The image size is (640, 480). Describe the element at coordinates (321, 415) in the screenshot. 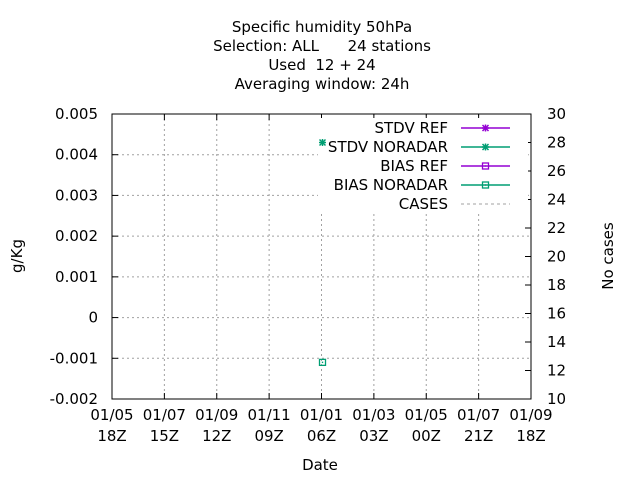

I see `x-tick-label-date: 01/01` at that location.